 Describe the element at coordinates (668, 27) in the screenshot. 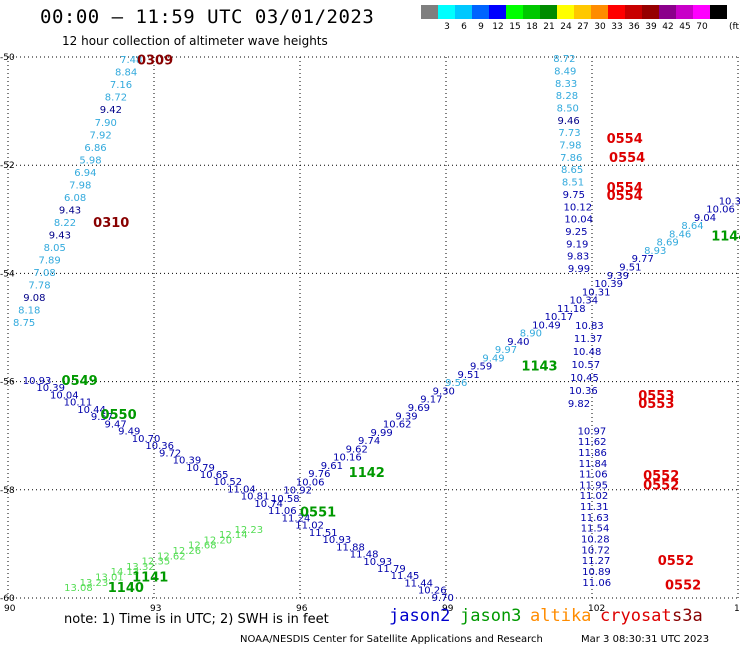

I see `legend-label: 42` at that location.